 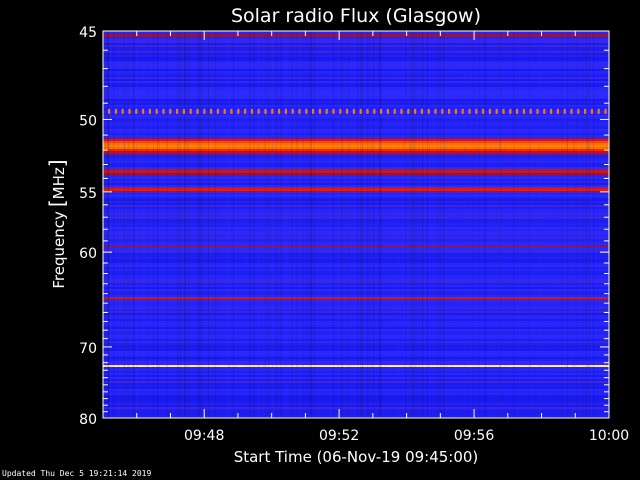 I want to click on y-axis-label-bracket-close: ], so click(x=57, y=163).